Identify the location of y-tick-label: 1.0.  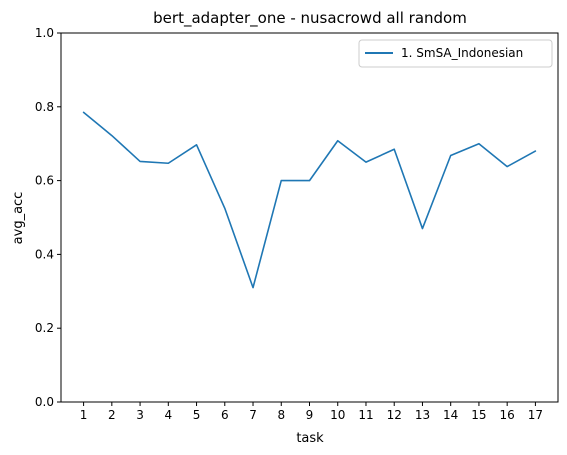
(44, 33).